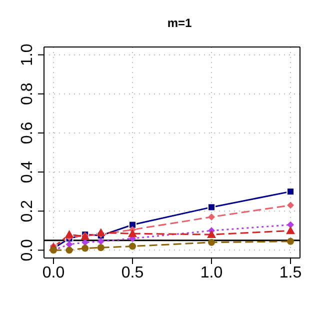 Image resolution: width=321 pixels, height=327 pixels. I want to click on y-tick-label: 0.2, so click(27, 211).